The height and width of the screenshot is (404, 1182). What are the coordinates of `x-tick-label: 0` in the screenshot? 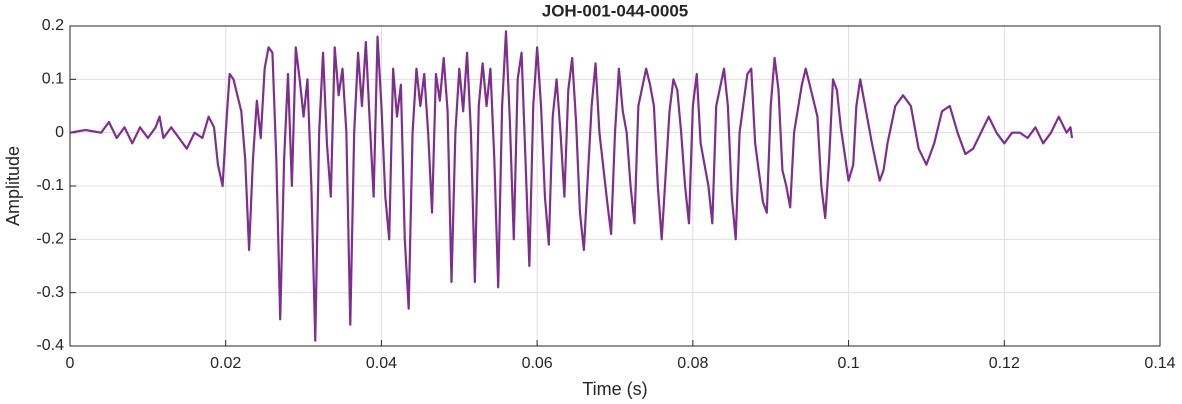 It's located at (70, 363).